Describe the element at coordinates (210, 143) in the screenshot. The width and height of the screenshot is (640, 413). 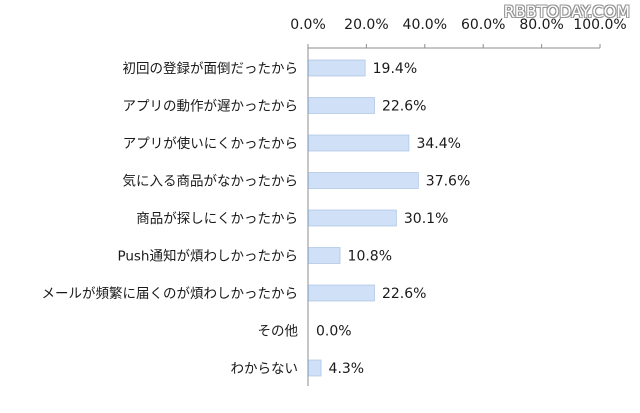
I see `category-label: アプリが使いにくかったから` at that location.